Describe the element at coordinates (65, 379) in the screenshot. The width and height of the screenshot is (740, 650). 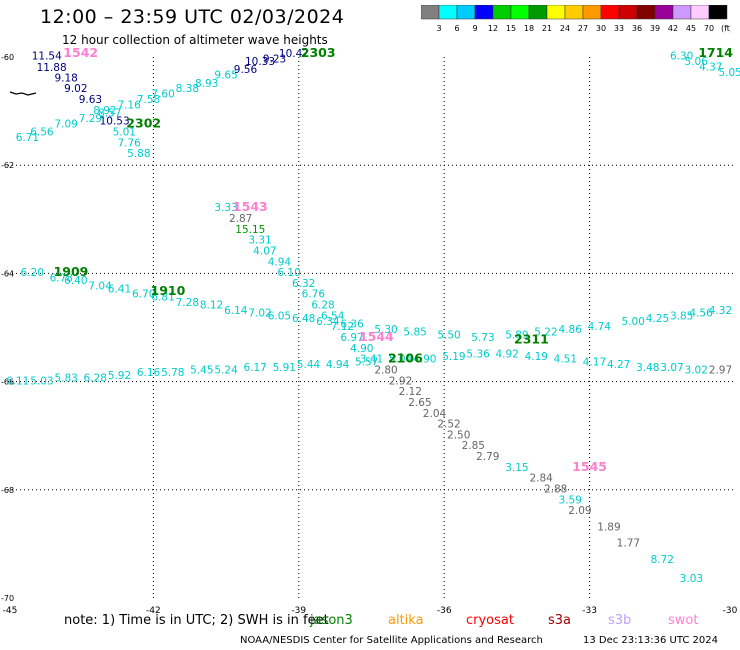
I see `wave-height-label: 5.83` at that location.